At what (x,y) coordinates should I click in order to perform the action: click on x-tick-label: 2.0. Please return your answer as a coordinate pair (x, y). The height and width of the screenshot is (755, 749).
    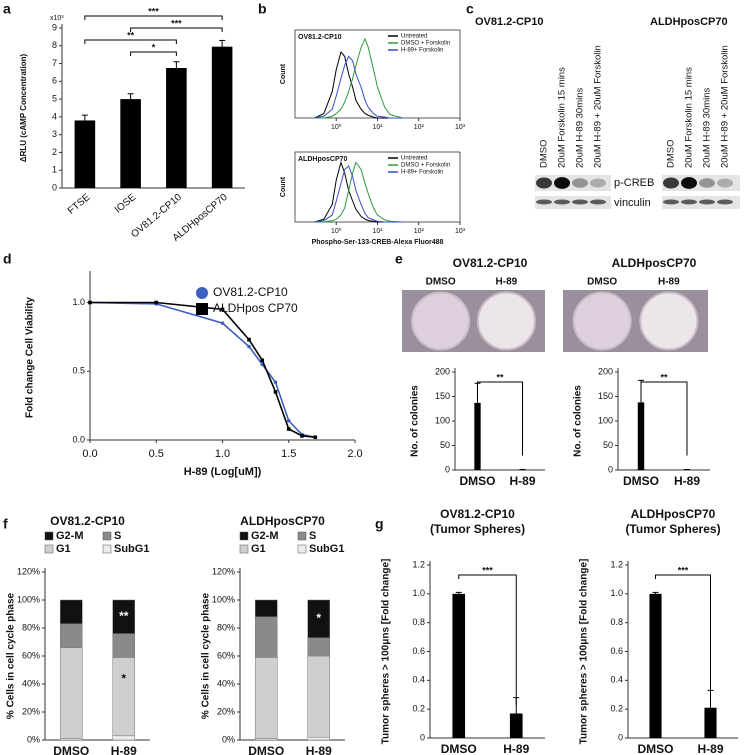
    Looking at the image, I should click on (354, 454).